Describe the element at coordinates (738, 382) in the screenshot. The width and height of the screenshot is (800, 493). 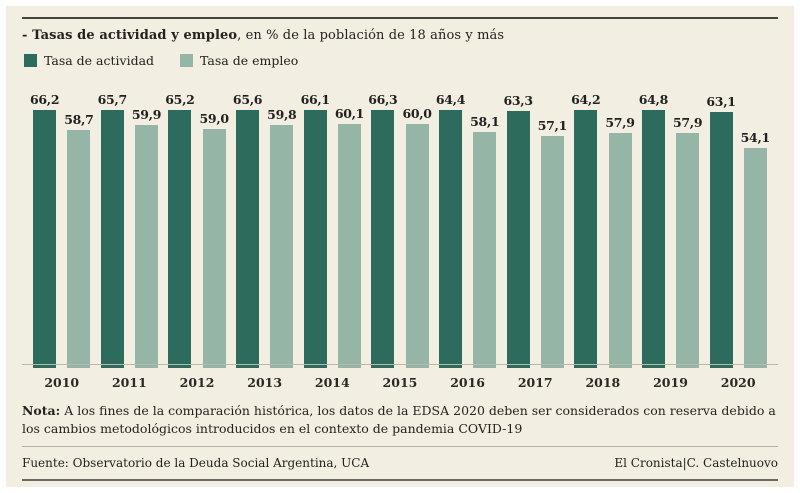
I see `year-label: 2020` at that location.